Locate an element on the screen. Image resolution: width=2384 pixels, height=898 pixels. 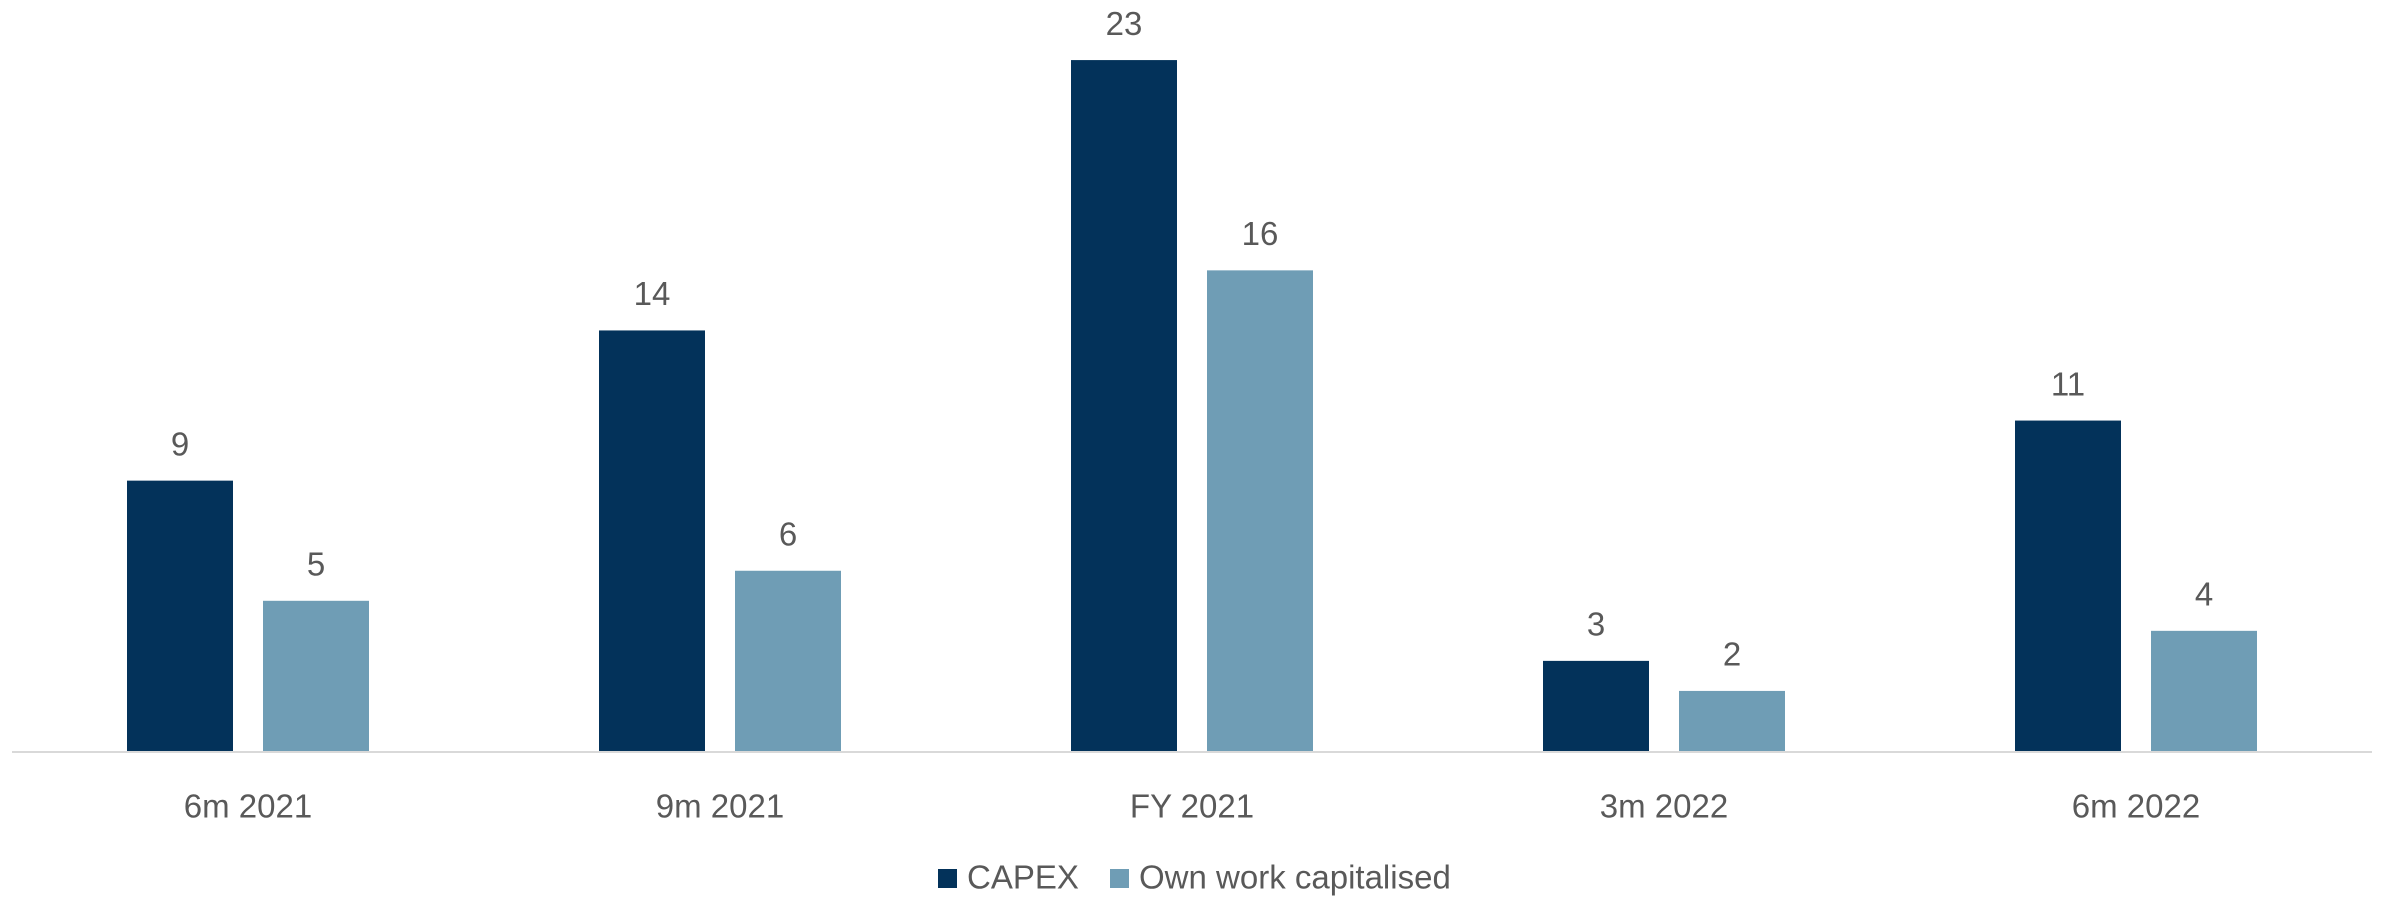
x-tick-label: FY 2021 is located at coordinates (1192, 806).